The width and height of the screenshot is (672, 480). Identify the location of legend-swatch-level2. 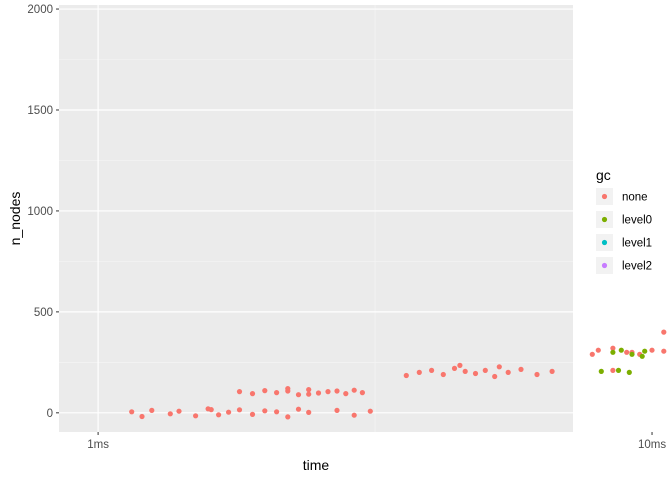
(604, 265).